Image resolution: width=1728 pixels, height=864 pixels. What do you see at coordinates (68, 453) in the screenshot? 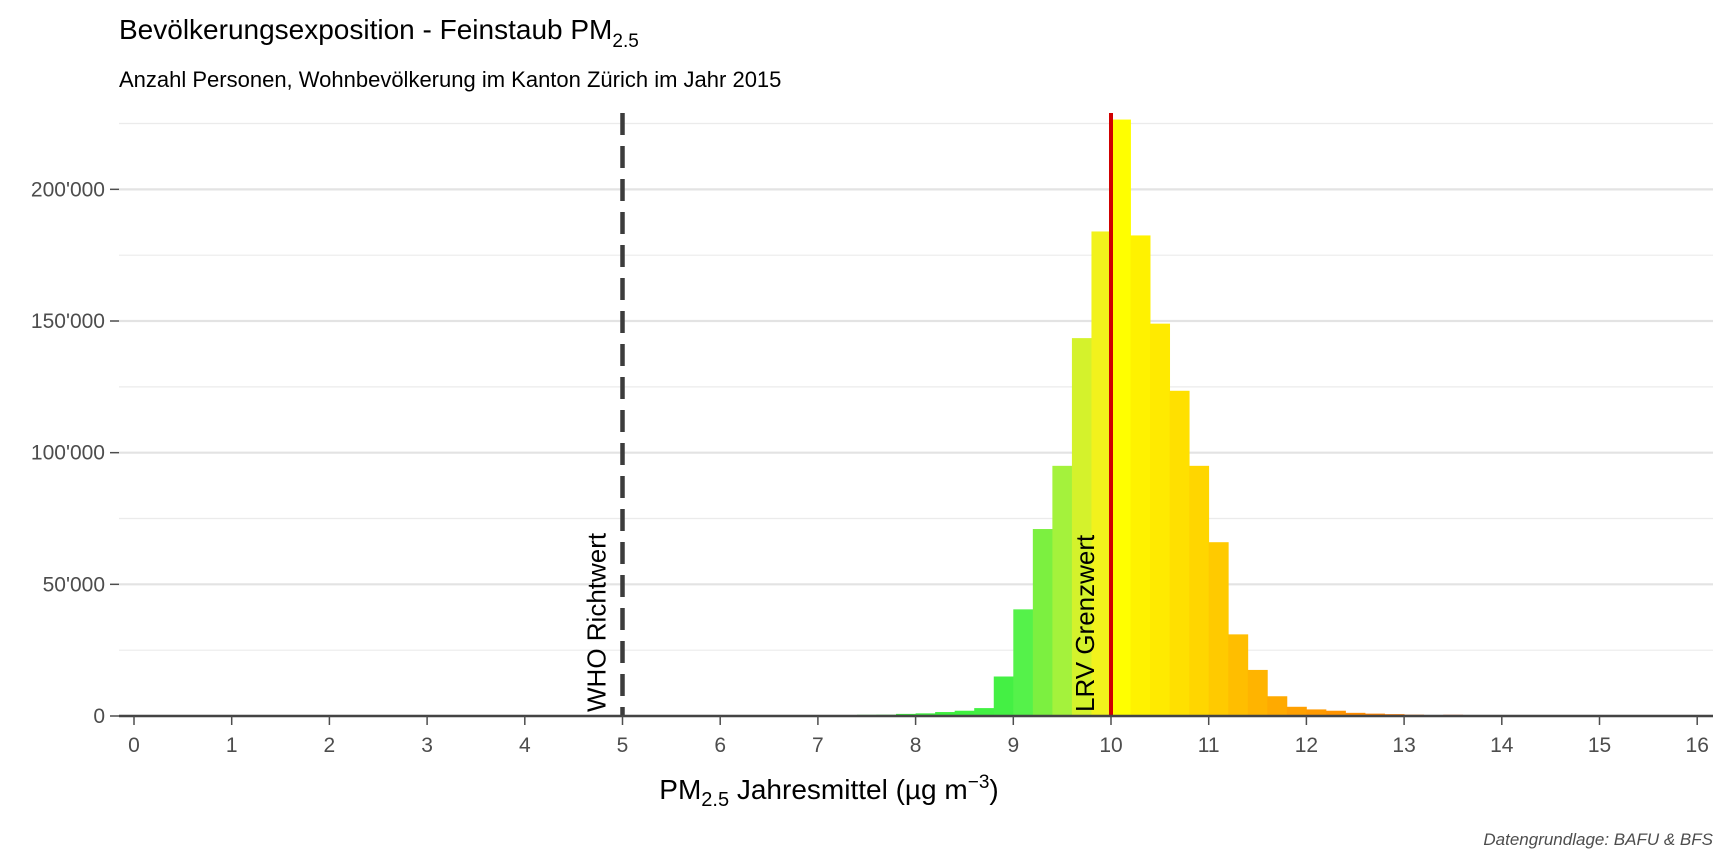
I see `y-tick-label: 100'000` at bounding box center [68, 453].